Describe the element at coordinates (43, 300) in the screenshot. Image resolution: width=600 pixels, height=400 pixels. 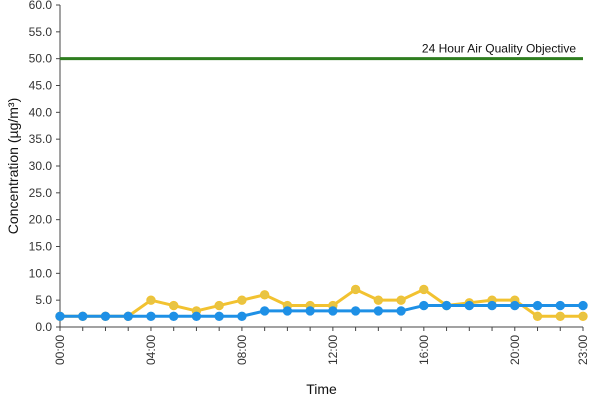
I see `y-tick-label: 5.0` at that location.